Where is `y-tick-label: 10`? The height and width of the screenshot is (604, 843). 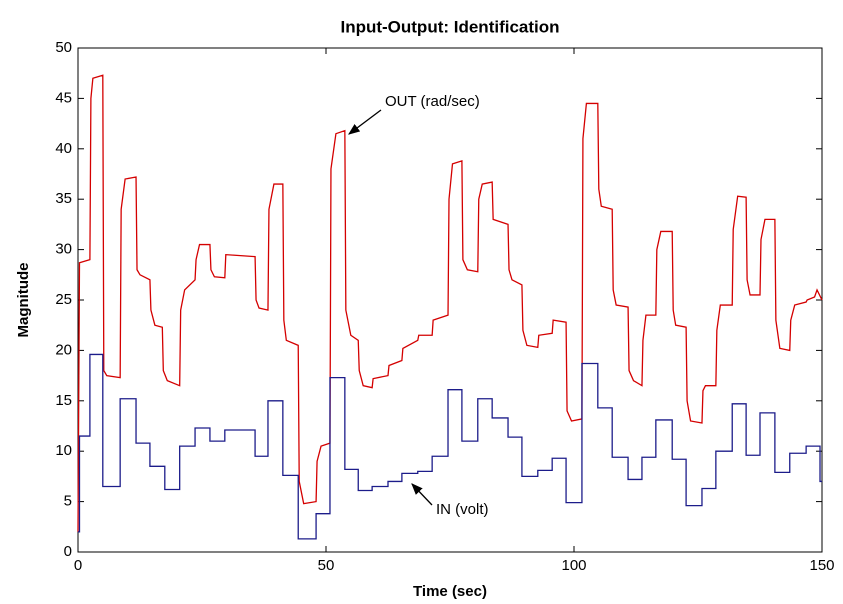 y-tick-label: 10 is located at coordinates (63, 450).